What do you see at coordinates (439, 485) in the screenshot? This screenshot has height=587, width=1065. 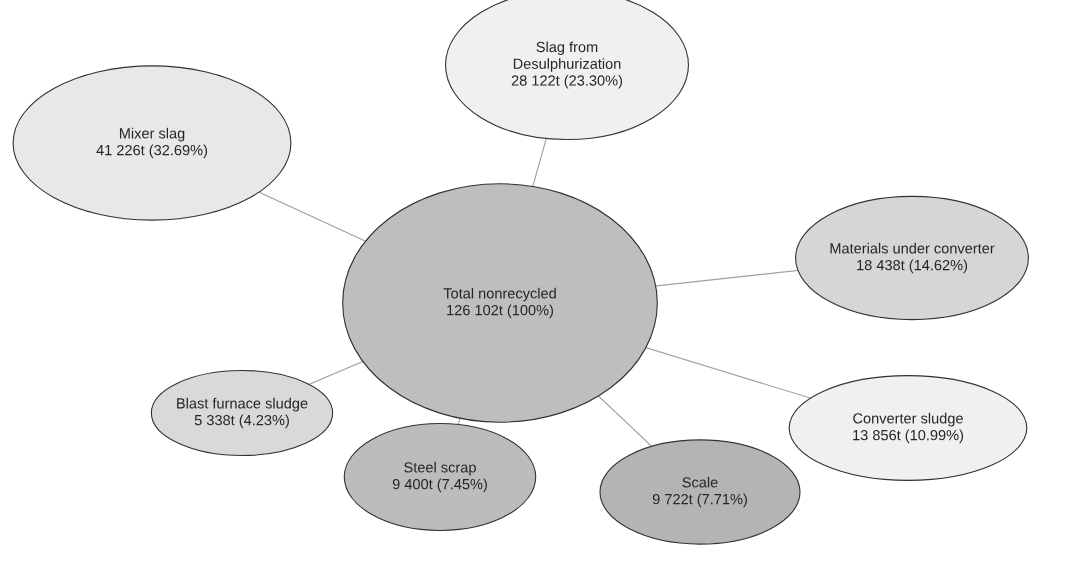 I see `data-label: 9 400t (7.45%)` at bounding box center [439, 485].